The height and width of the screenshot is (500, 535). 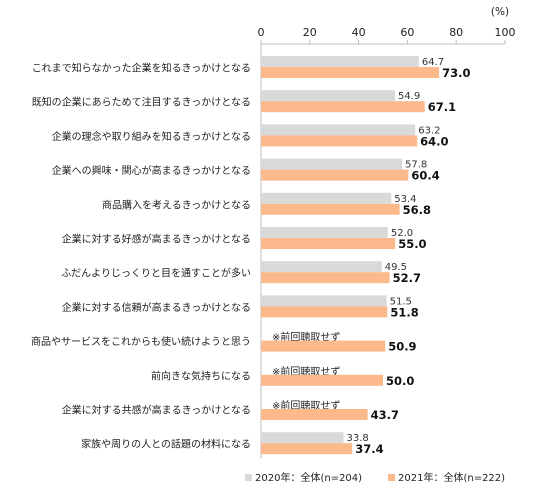 I want to click on data-label-2020: 52.0, so click(x=402, y=233).